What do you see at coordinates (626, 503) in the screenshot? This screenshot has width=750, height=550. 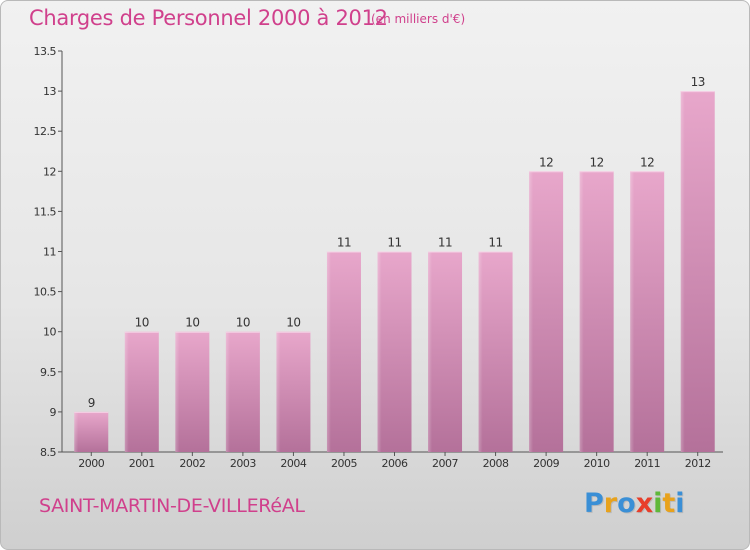 I see `logo-letter: o` at bounding box center [626, 503].